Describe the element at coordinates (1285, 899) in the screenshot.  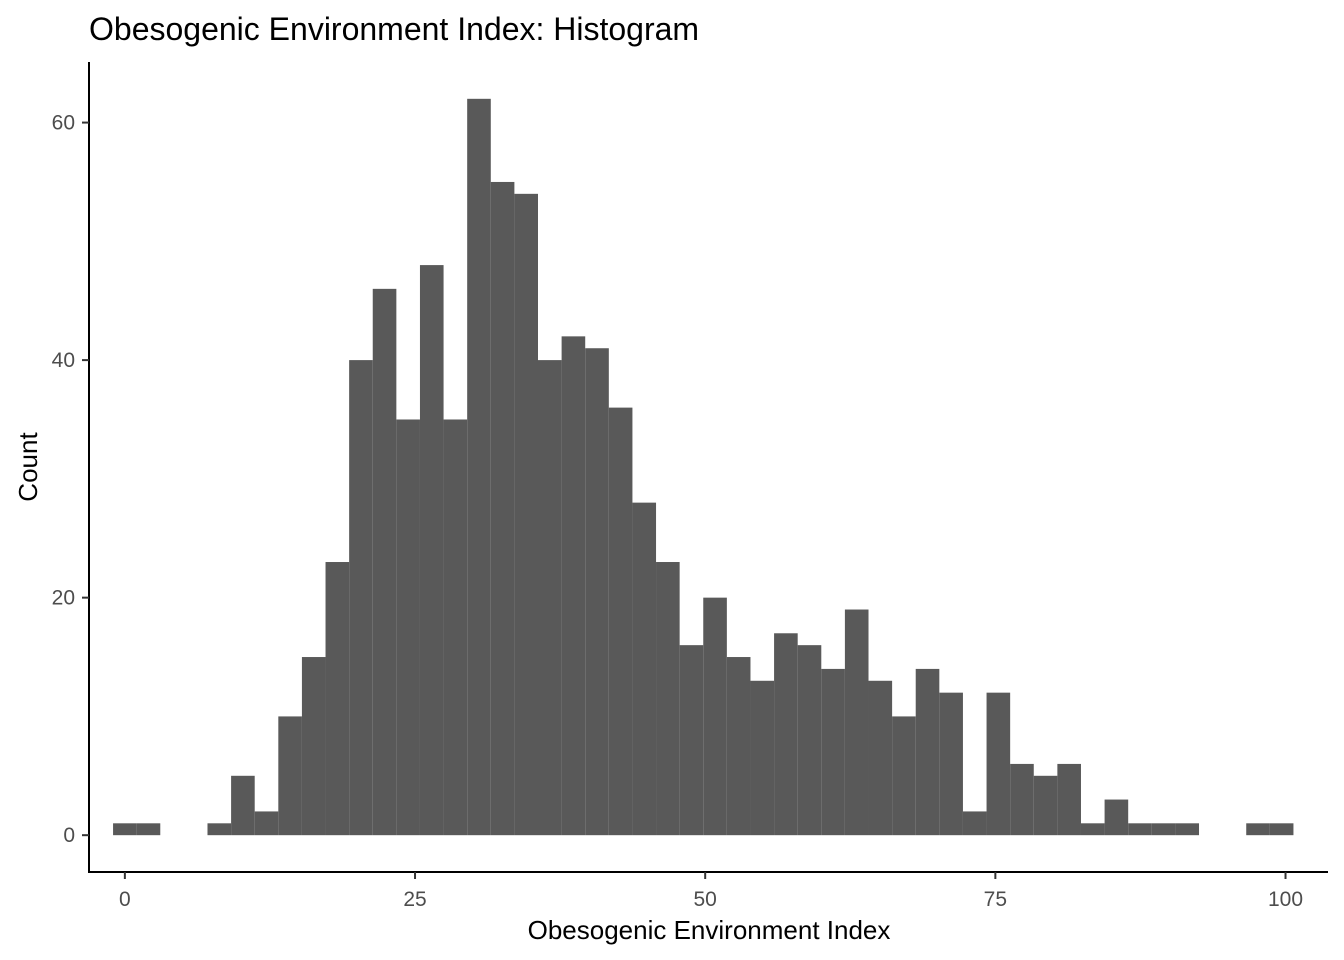
I see `x-tick-label: 100` at that location.